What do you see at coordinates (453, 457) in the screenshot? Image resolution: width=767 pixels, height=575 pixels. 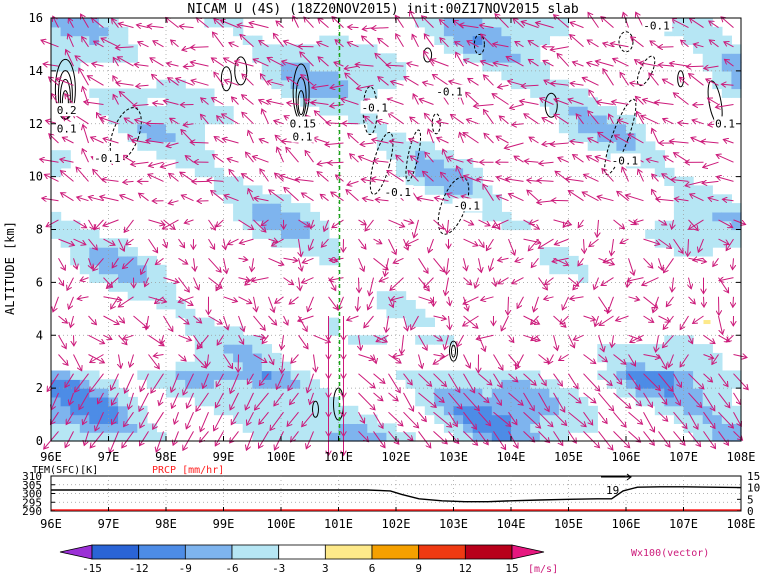 I see `x-tick-label: 103E` at bounding box center [453, 457].